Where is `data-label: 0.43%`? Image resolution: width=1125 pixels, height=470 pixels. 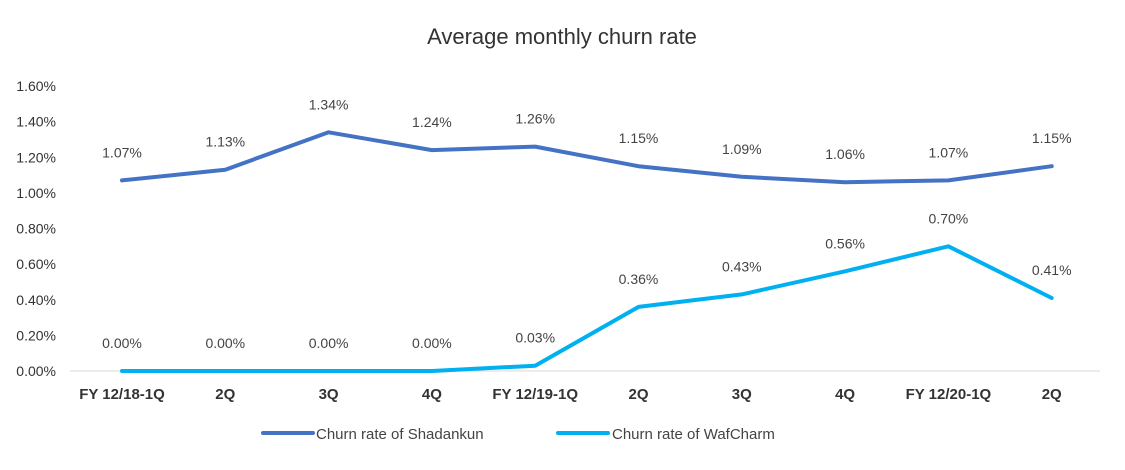 data-label: 0.43% is located at coordinates (742, 266).